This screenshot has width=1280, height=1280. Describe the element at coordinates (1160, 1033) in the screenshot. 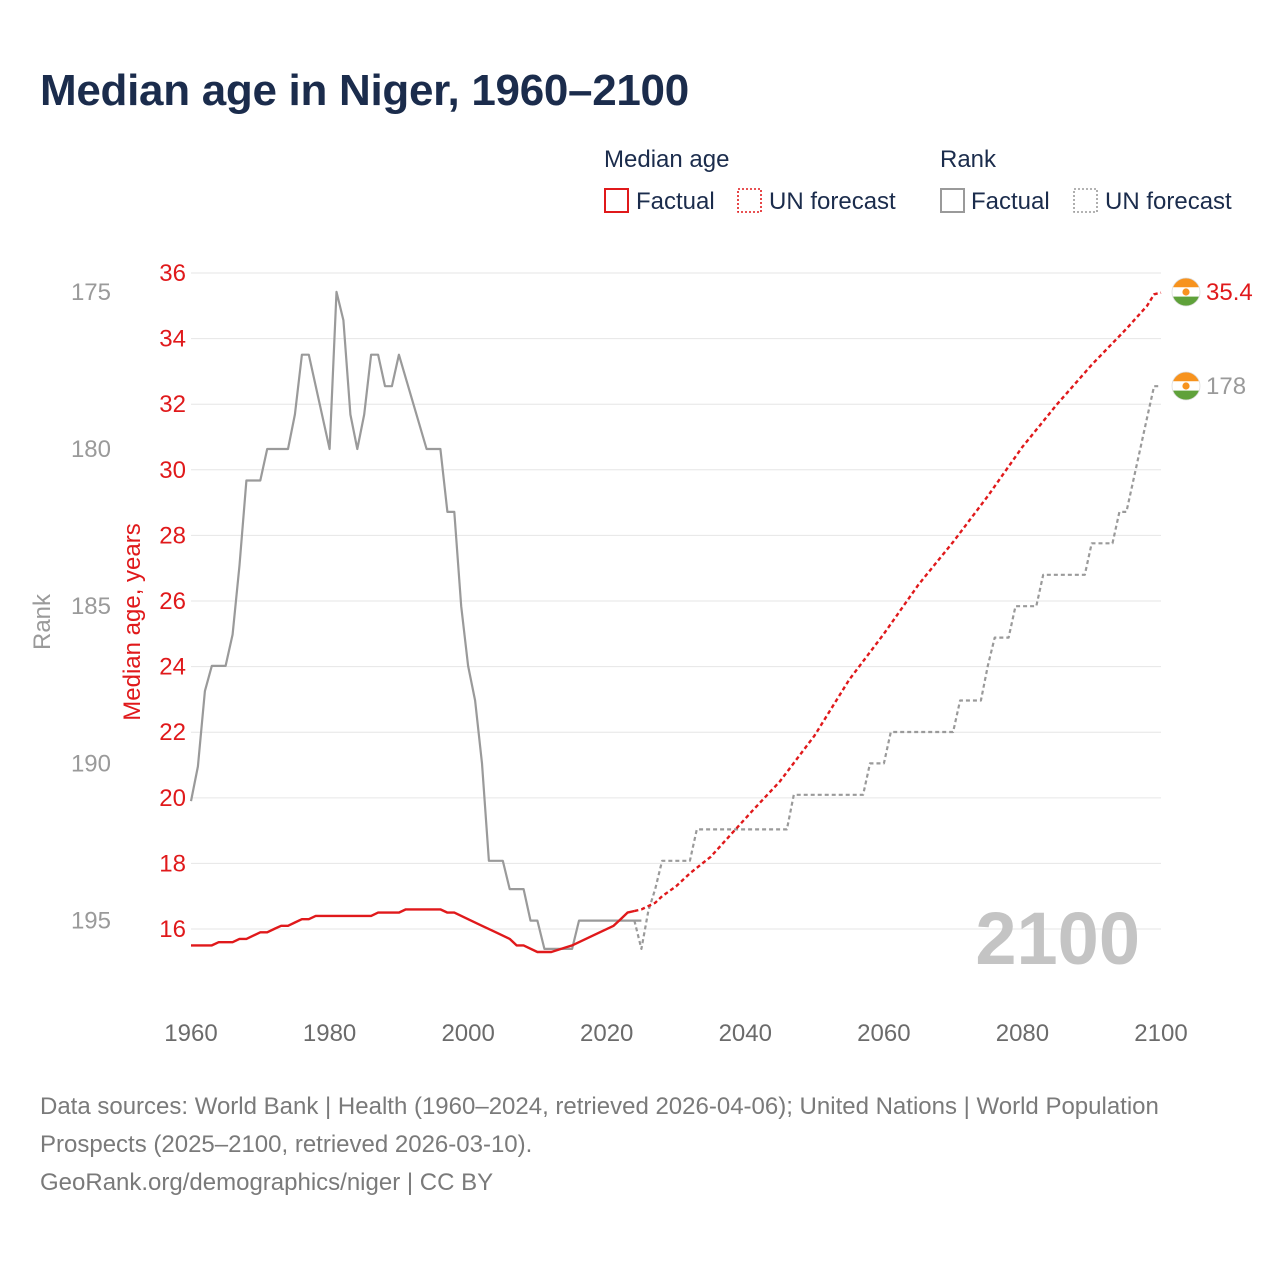

I see `x-tick-label: 2100` at that location.